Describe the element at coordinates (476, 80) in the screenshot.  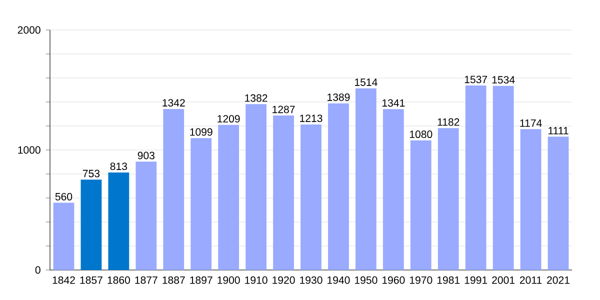
I see `data-label: 1537` at that location.